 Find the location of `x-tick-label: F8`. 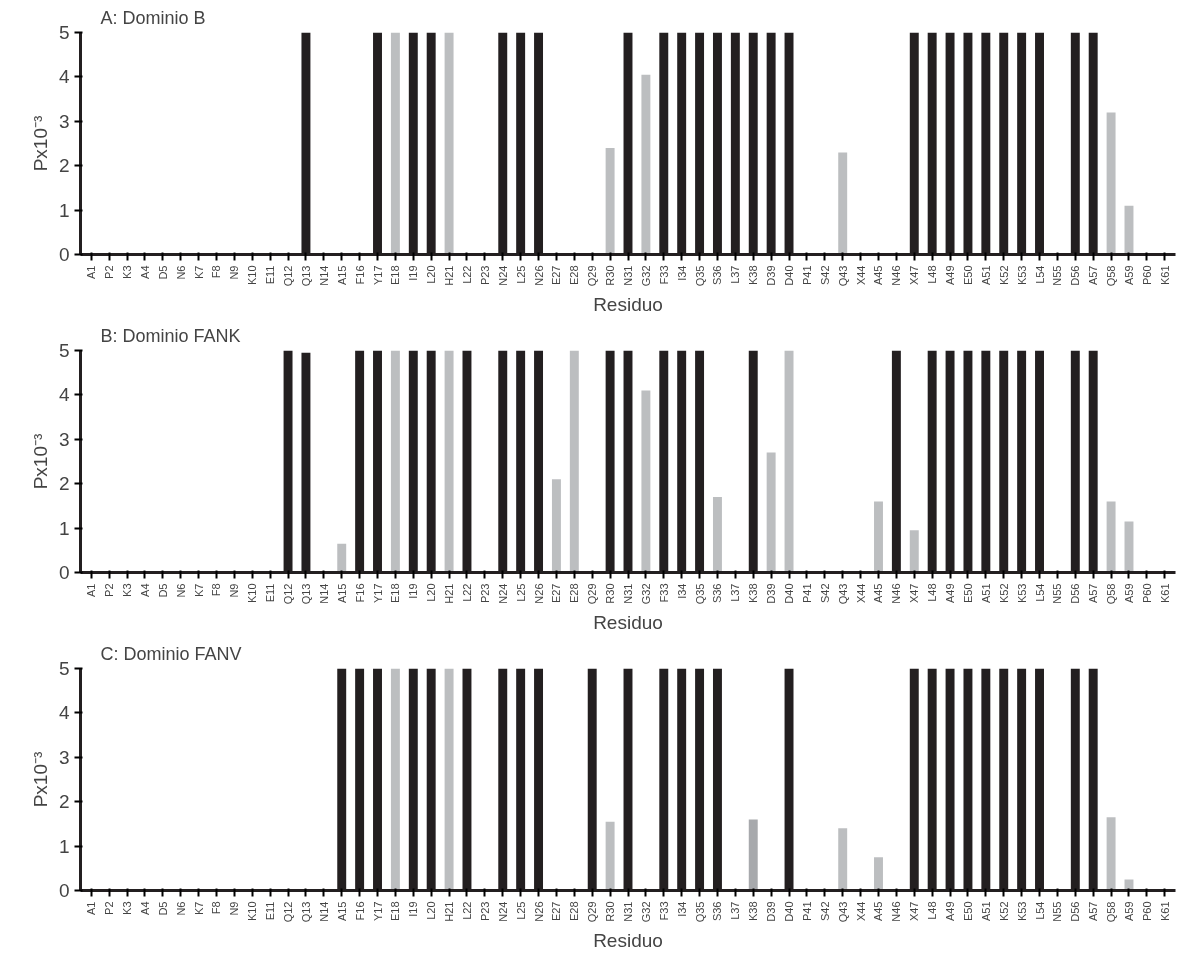

x-tick-label: F8 is located at coordinates (216, 908).